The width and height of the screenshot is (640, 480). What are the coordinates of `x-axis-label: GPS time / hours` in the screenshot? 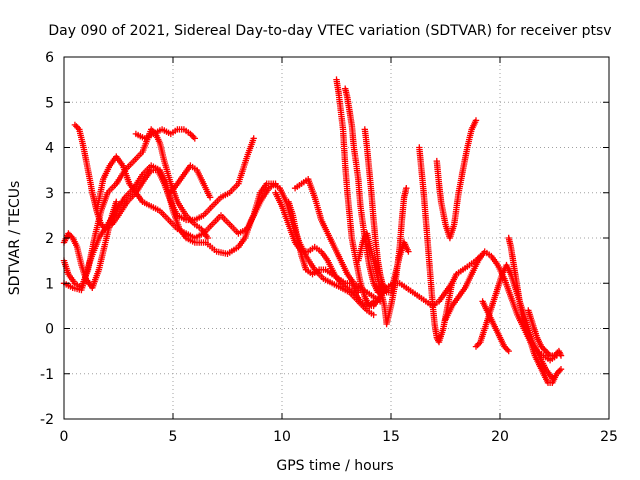 It's located at (334, 466).